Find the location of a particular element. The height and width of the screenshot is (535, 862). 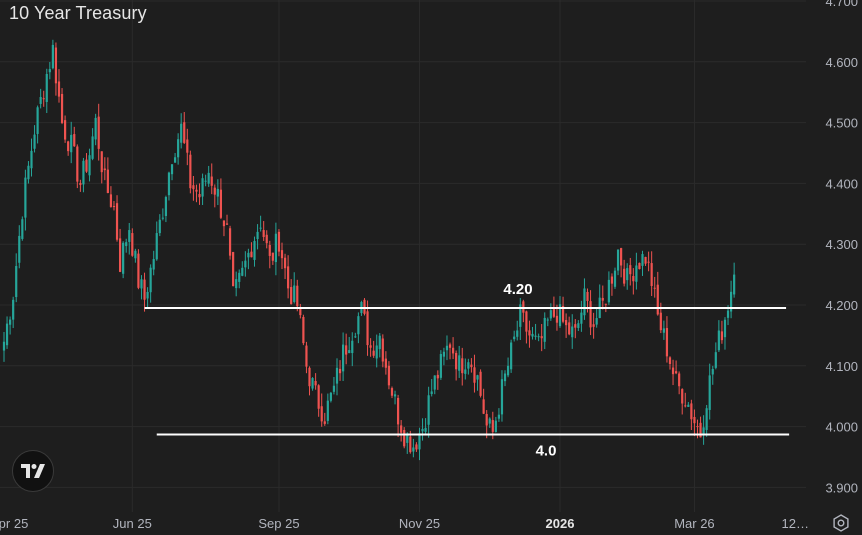

y-tick-label: 4.400 is located at coordinates (841, 183).